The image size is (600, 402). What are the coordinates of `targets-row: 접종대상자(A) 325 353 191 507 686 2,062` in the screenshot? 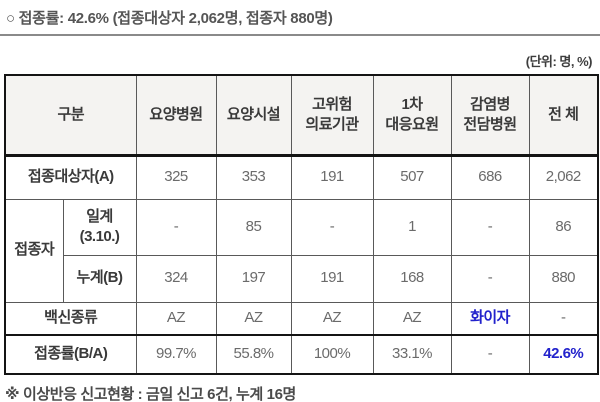 It's located at (301, 177).